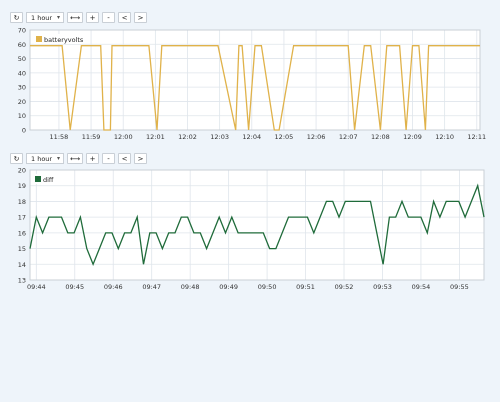  Describe the element at coordinates (22, 88) in the screenshot. I see `y-tick-label: 30` at that location.